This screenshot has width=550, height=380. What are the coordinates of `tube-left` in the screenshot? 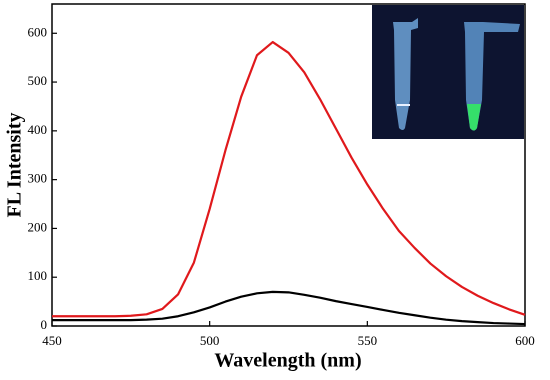 It's located at (405, 74).